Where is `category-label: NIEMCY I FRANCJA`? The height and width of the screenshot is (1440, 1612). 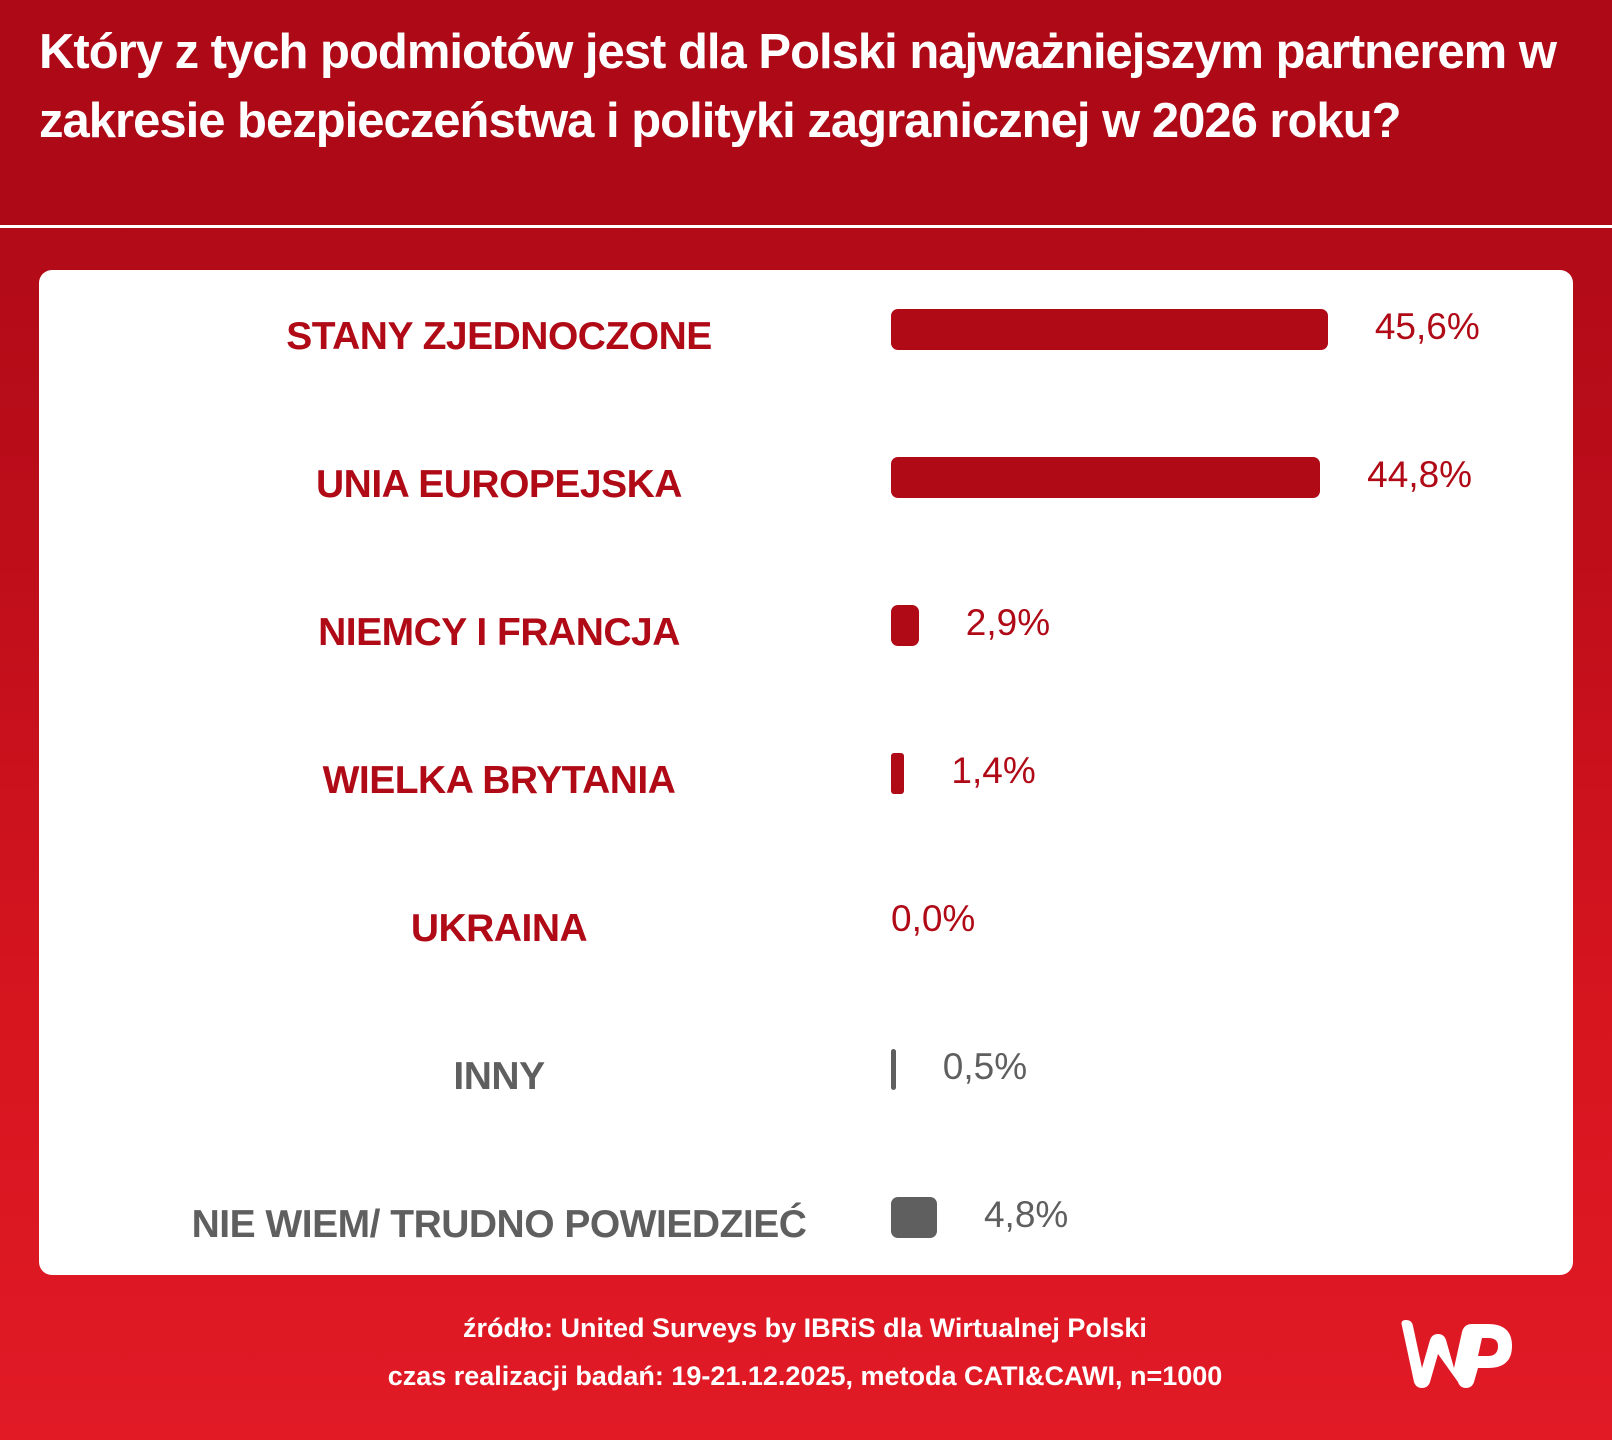
category-label: NIEMCY I FRANCJA is located at coordinates (499, 632).